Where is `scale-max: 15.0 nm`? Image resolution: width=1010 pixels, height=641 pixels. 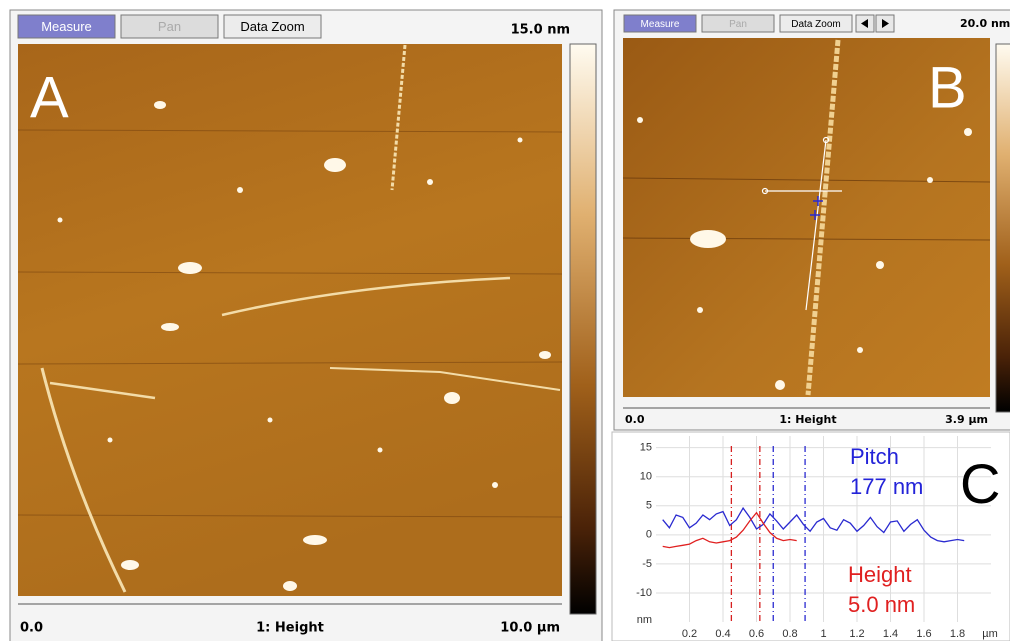 scale-max: 15.0 nm is located at coordinates (540, 30).